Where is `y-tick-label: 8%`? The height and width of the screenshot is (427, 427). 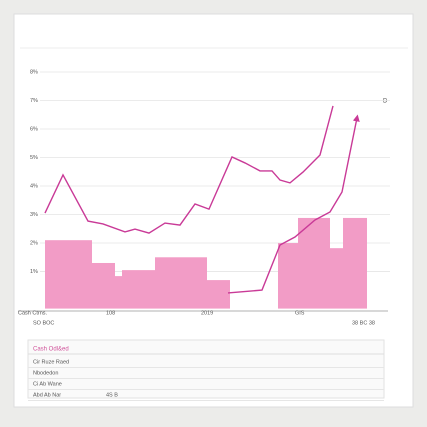 y-tick-label: 8% is located at coordinates (34, 72).